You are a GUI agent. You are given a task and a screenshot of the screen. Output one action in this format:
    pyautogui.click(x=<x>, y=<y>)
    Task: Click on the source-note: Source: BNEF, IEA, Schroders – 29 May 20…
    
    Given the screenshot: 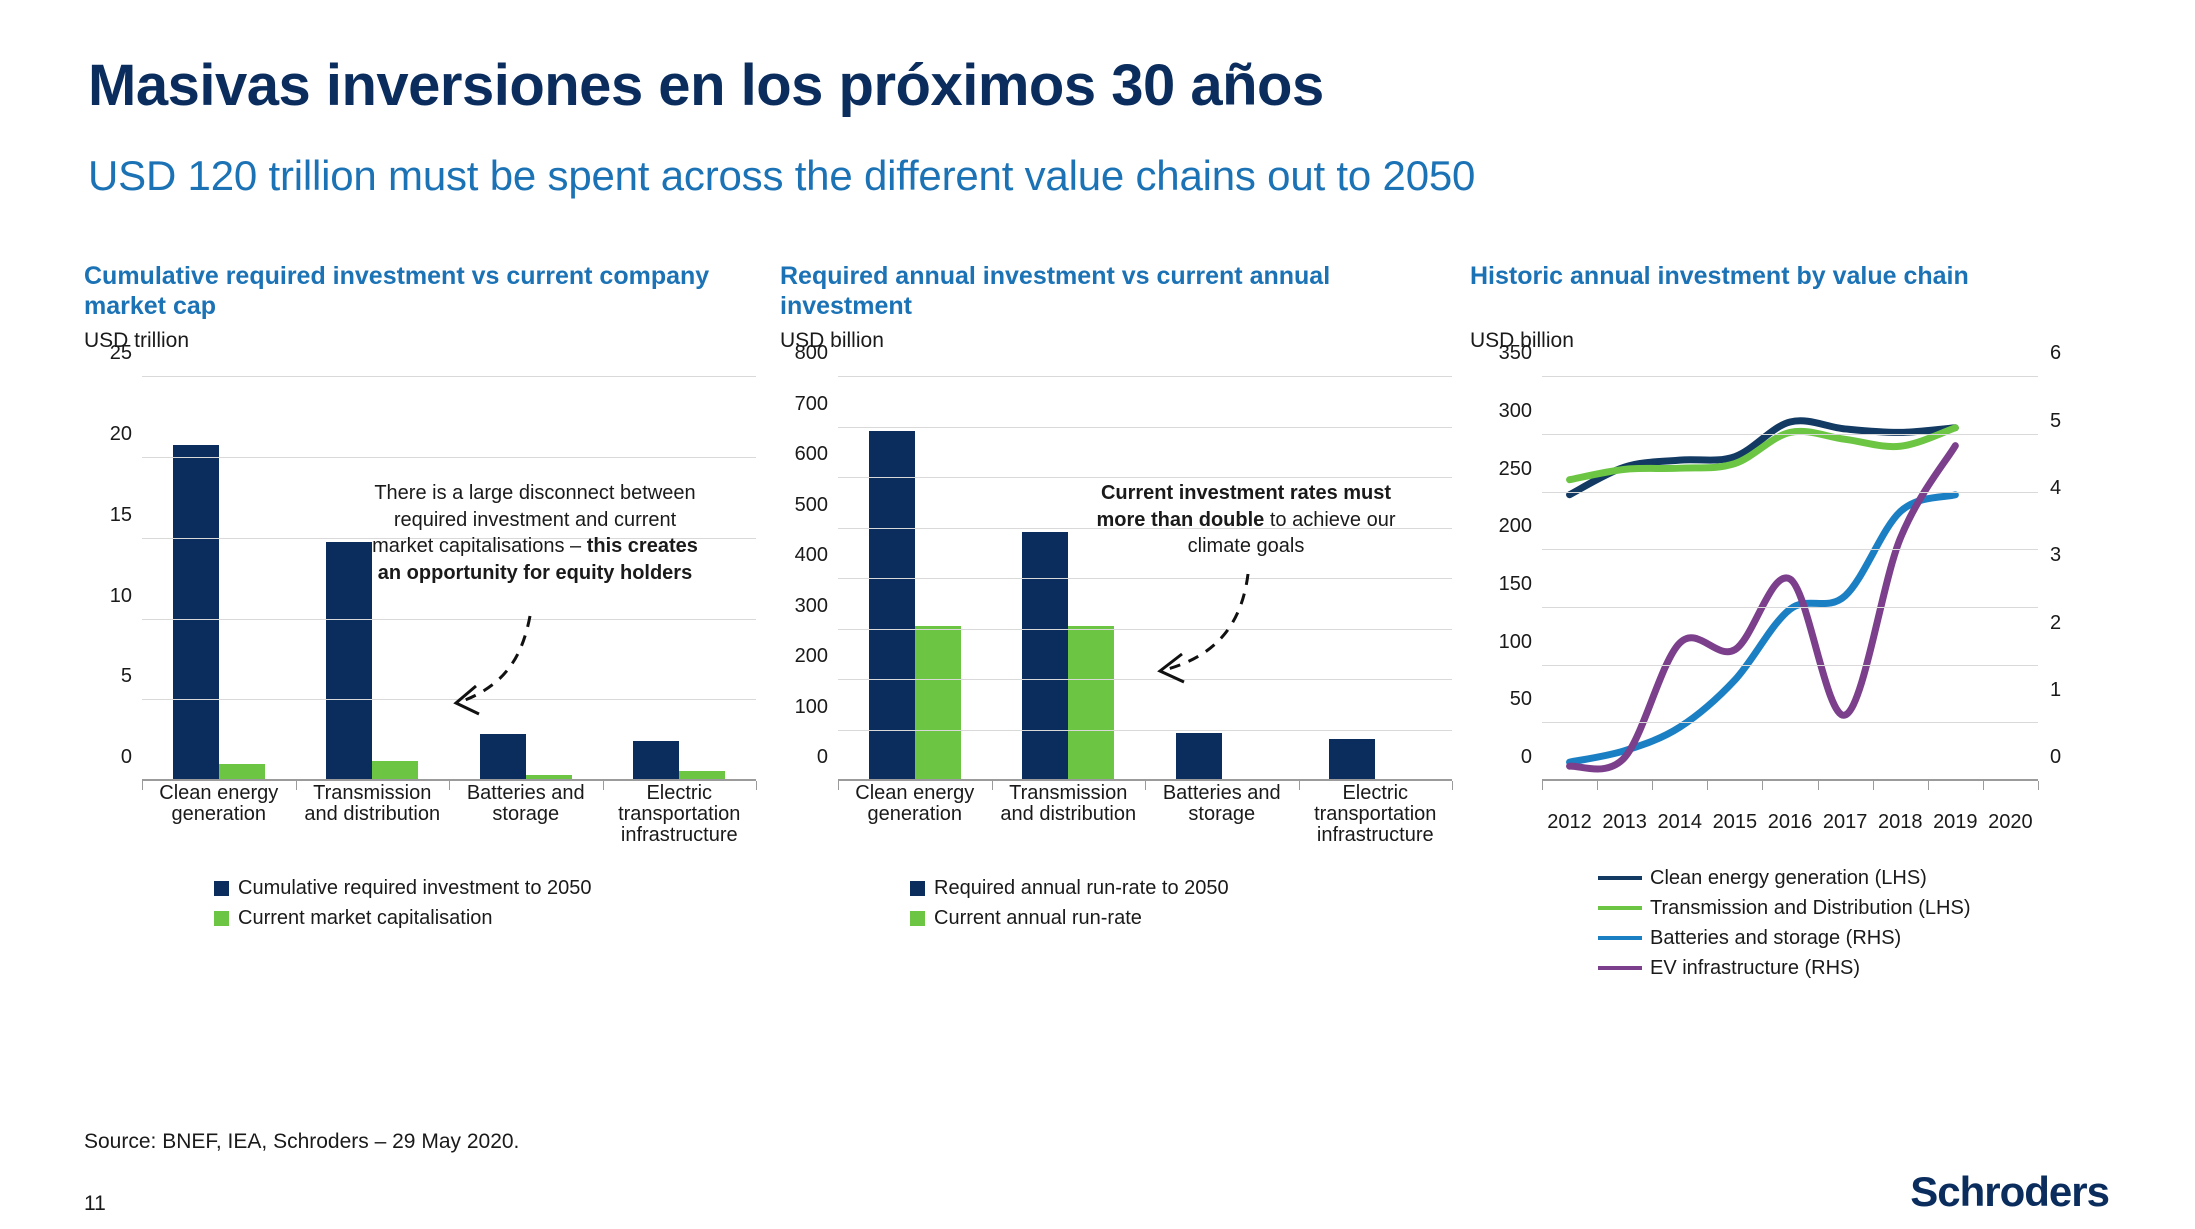 What is the action you would take?
    pyautogui.click(x=302, y=1141)
    